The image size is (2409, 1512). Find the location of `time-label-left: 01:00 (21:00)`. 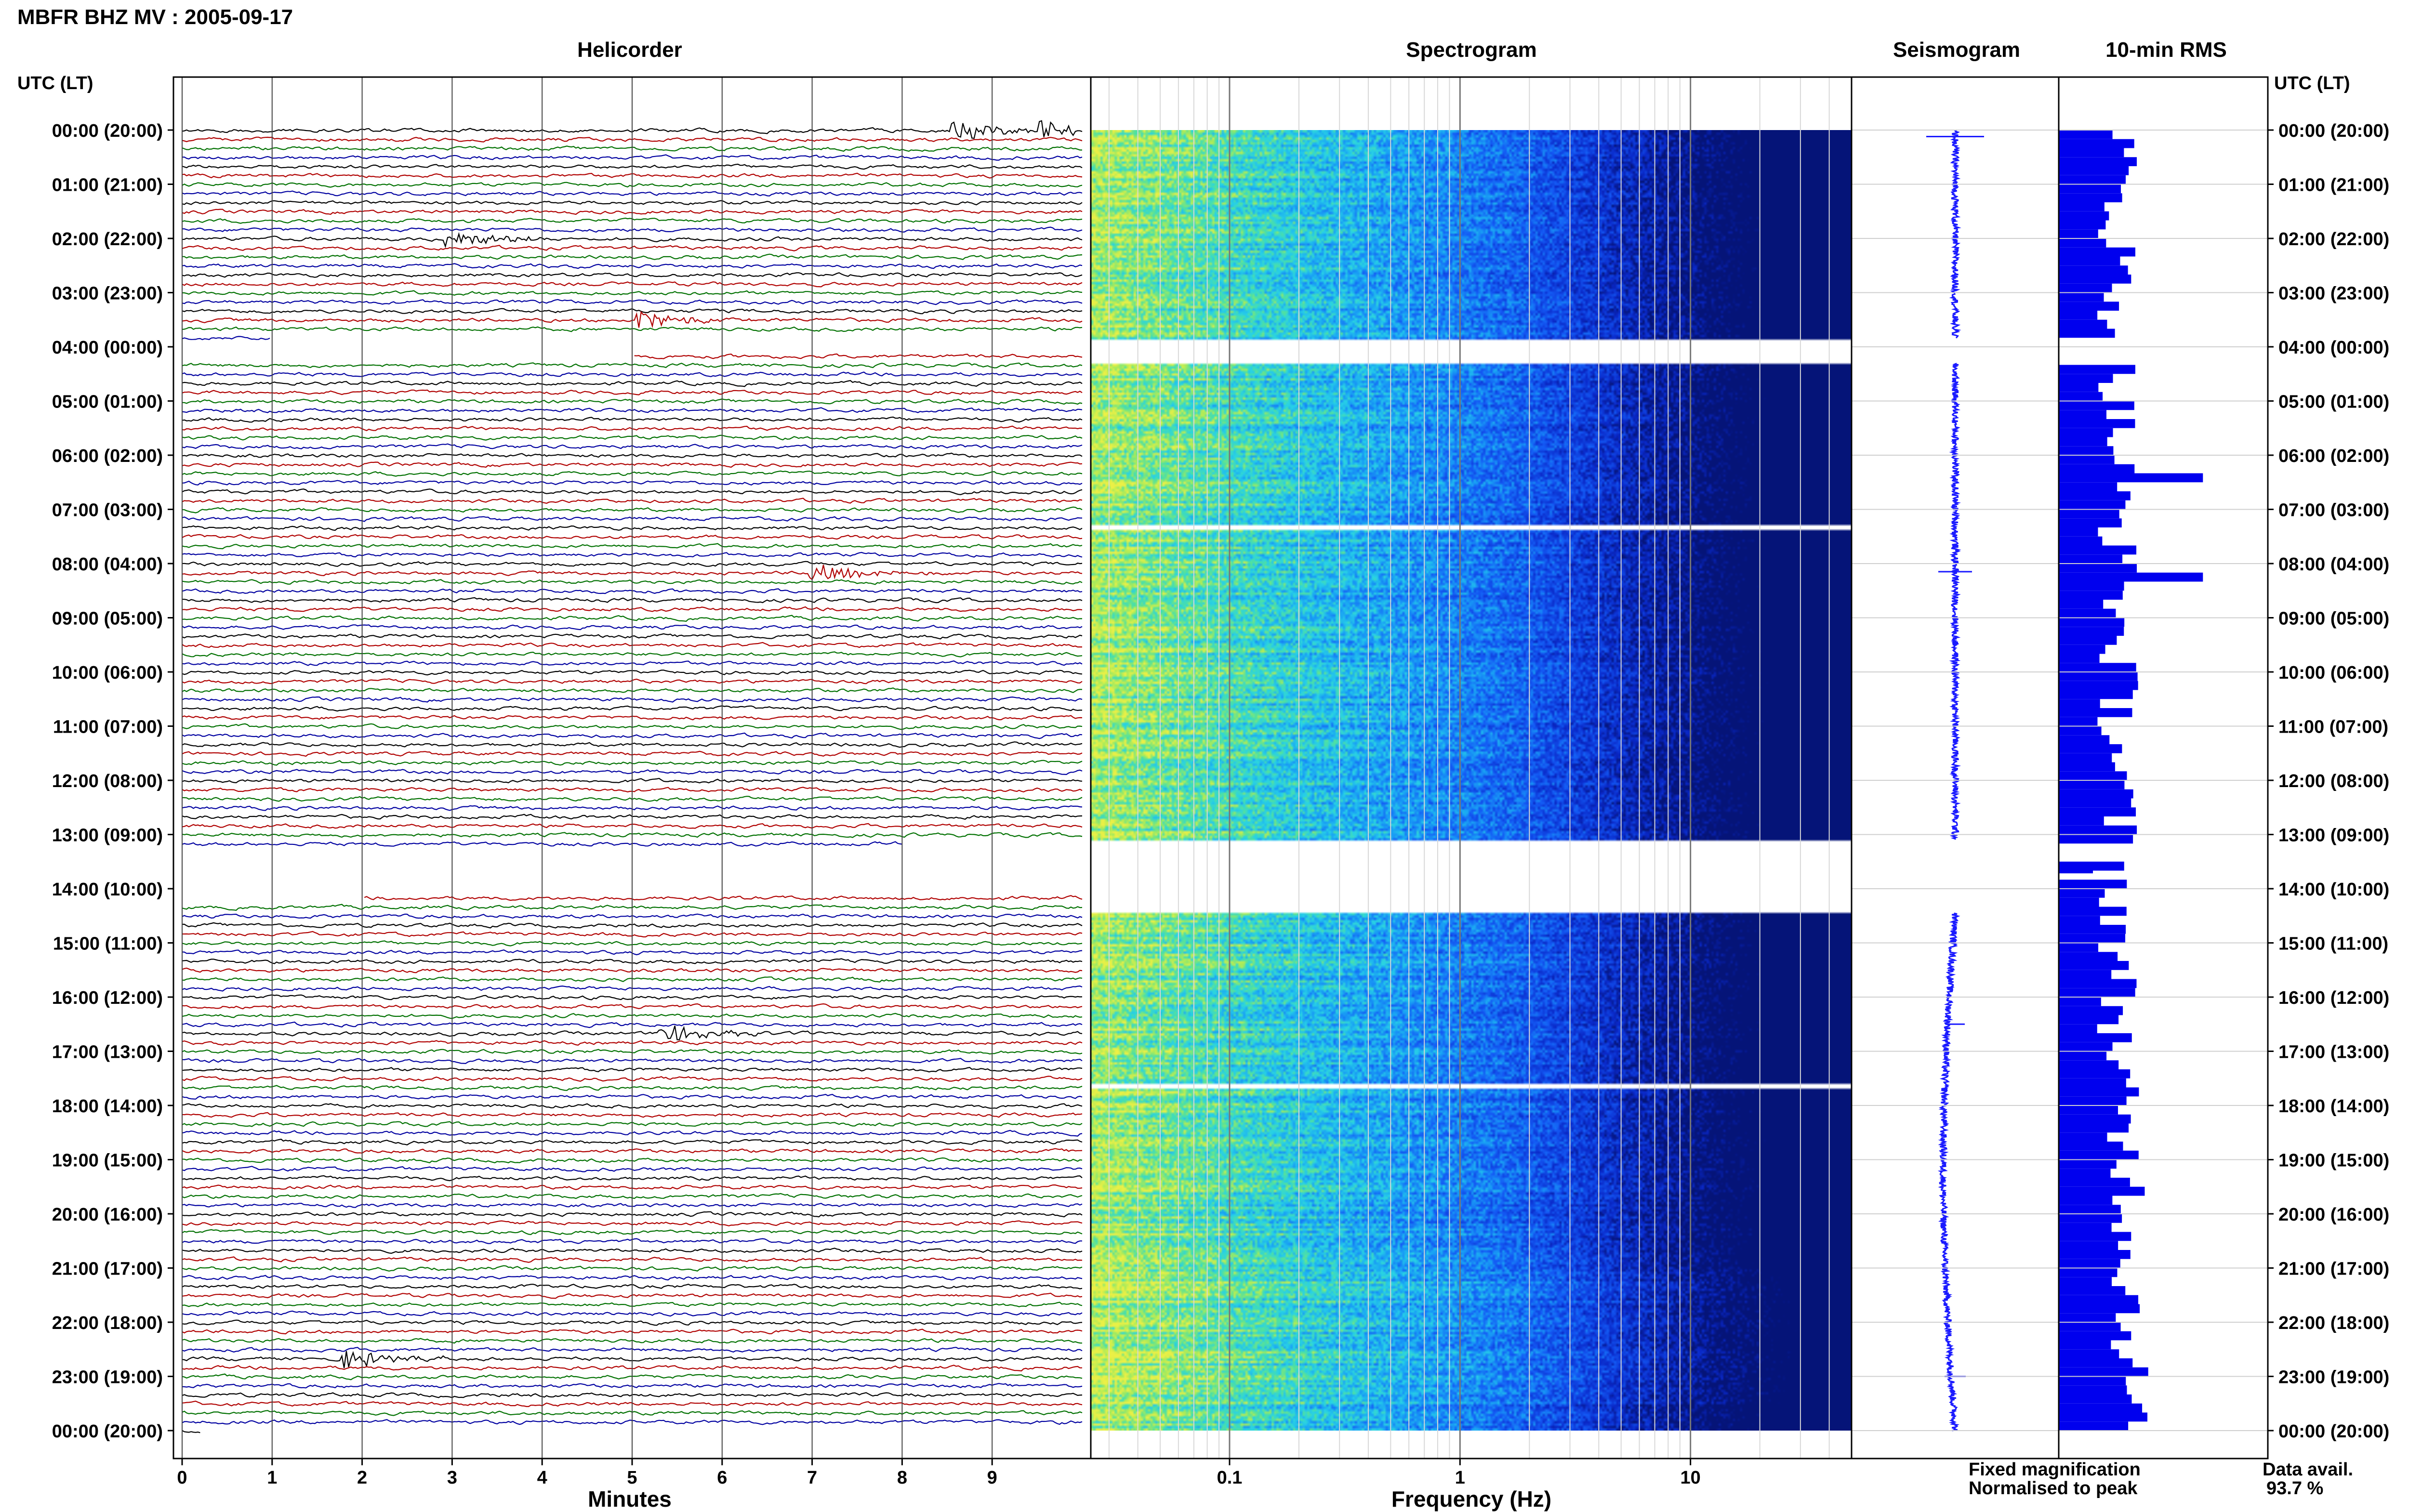

time-label-left: 01:00 (21:00) is located at coordinates (107, 185).